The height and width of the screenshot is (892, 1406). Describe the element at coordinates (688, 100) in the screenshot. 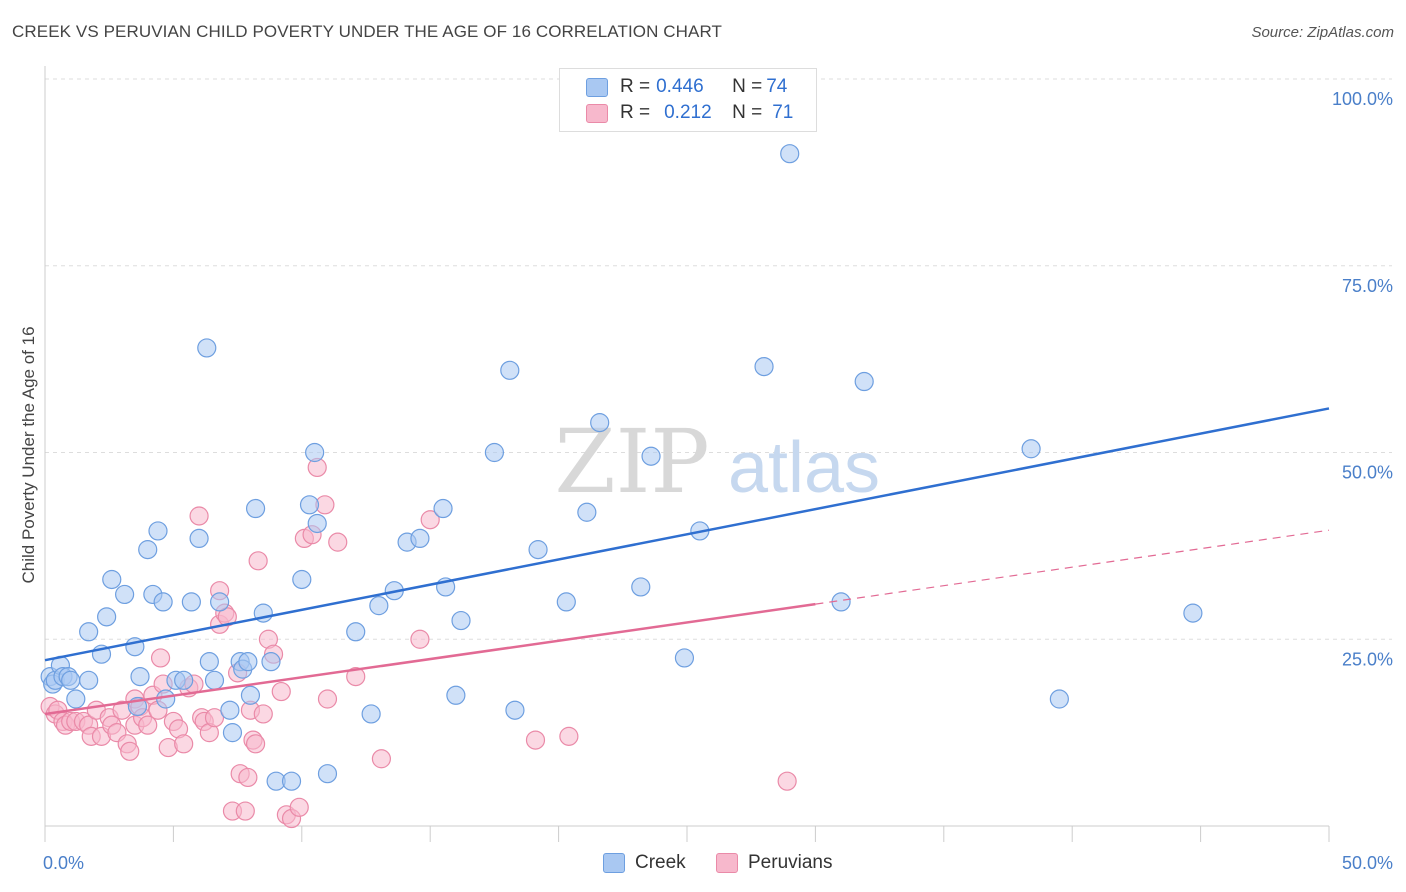

I see `stats-legend: R = 0.446 N = 74 R = 0.212 N = 71` at that location.